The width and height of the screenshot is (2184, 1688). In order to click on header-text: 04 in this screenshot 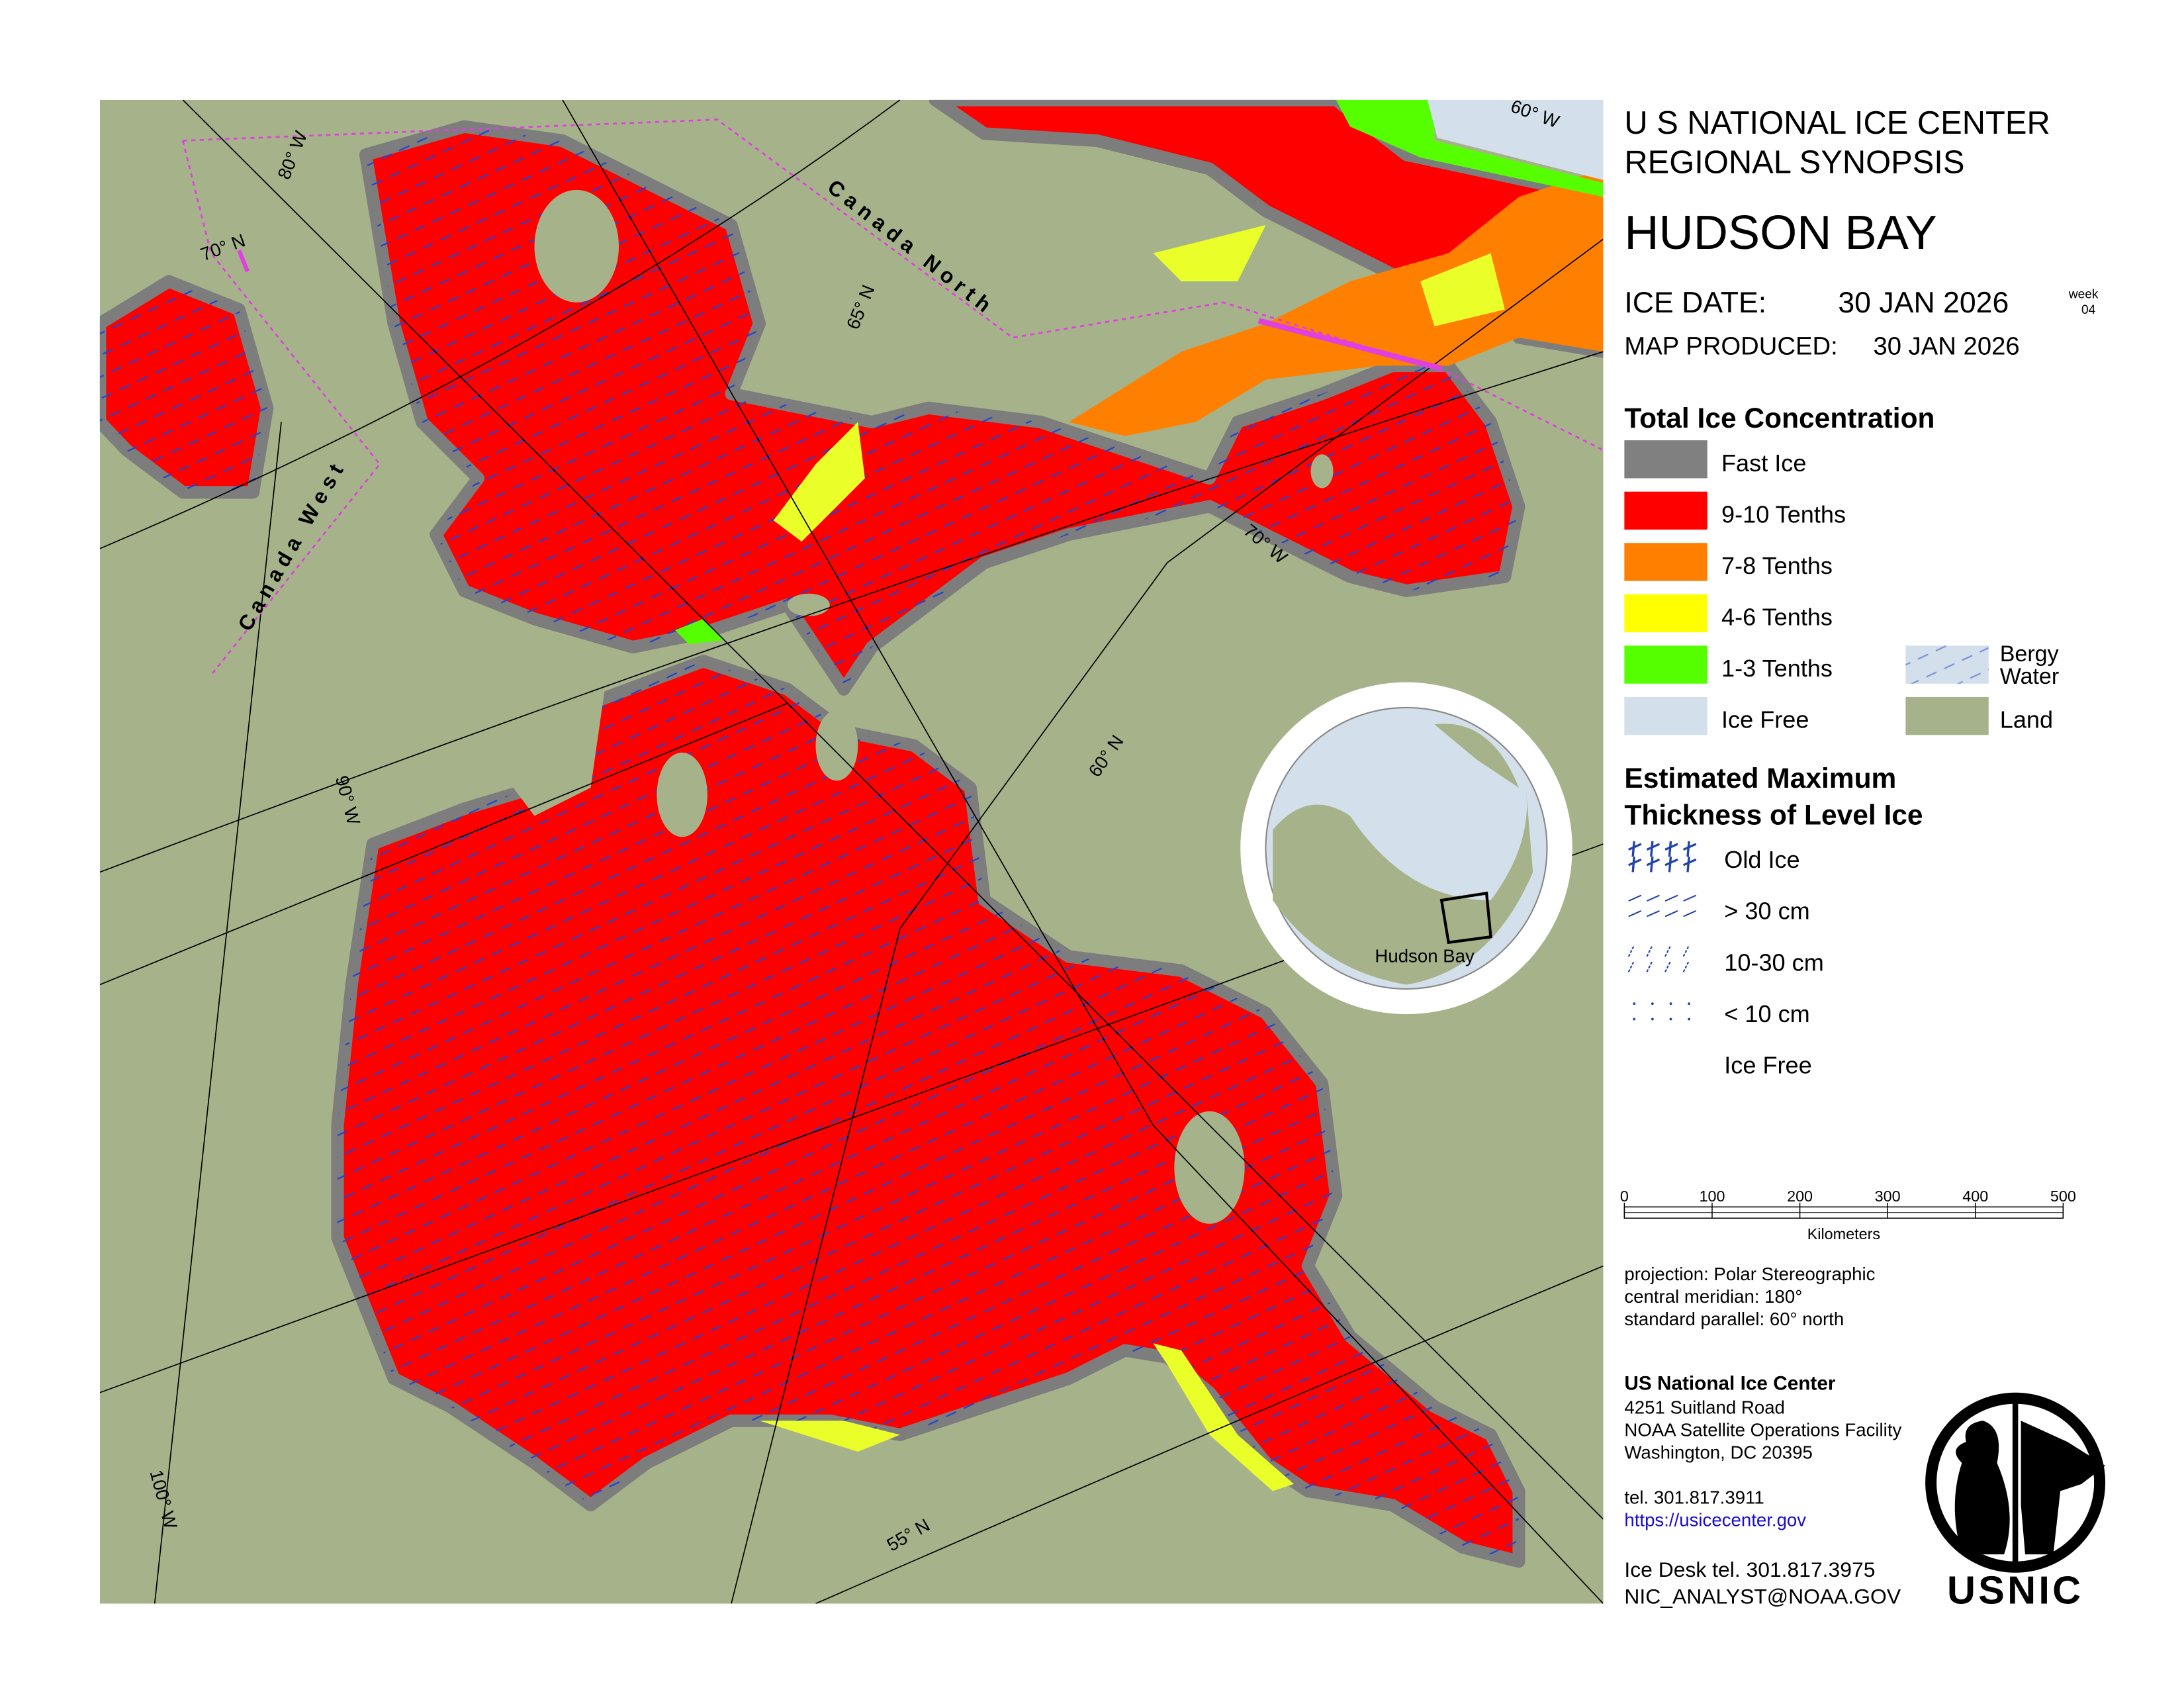, I will do `click(2088, 310)`.